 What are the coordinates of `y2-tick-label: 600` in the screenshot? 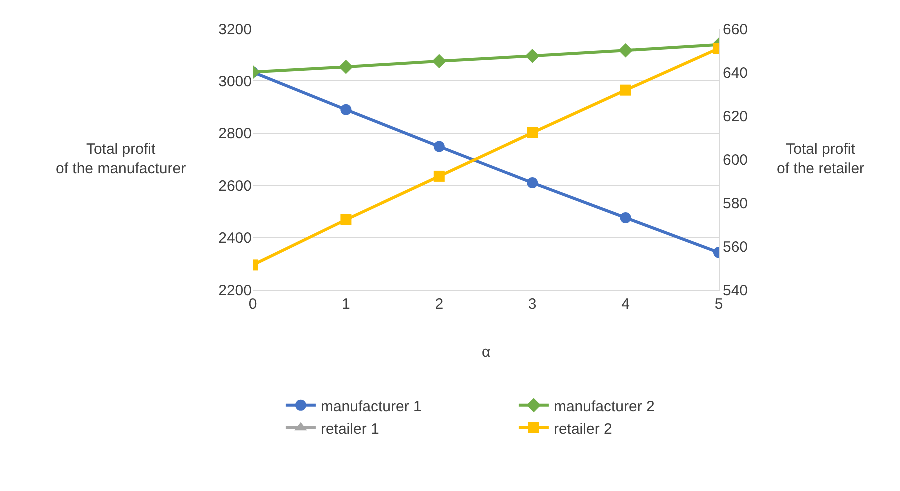 It's located at (735, 160).